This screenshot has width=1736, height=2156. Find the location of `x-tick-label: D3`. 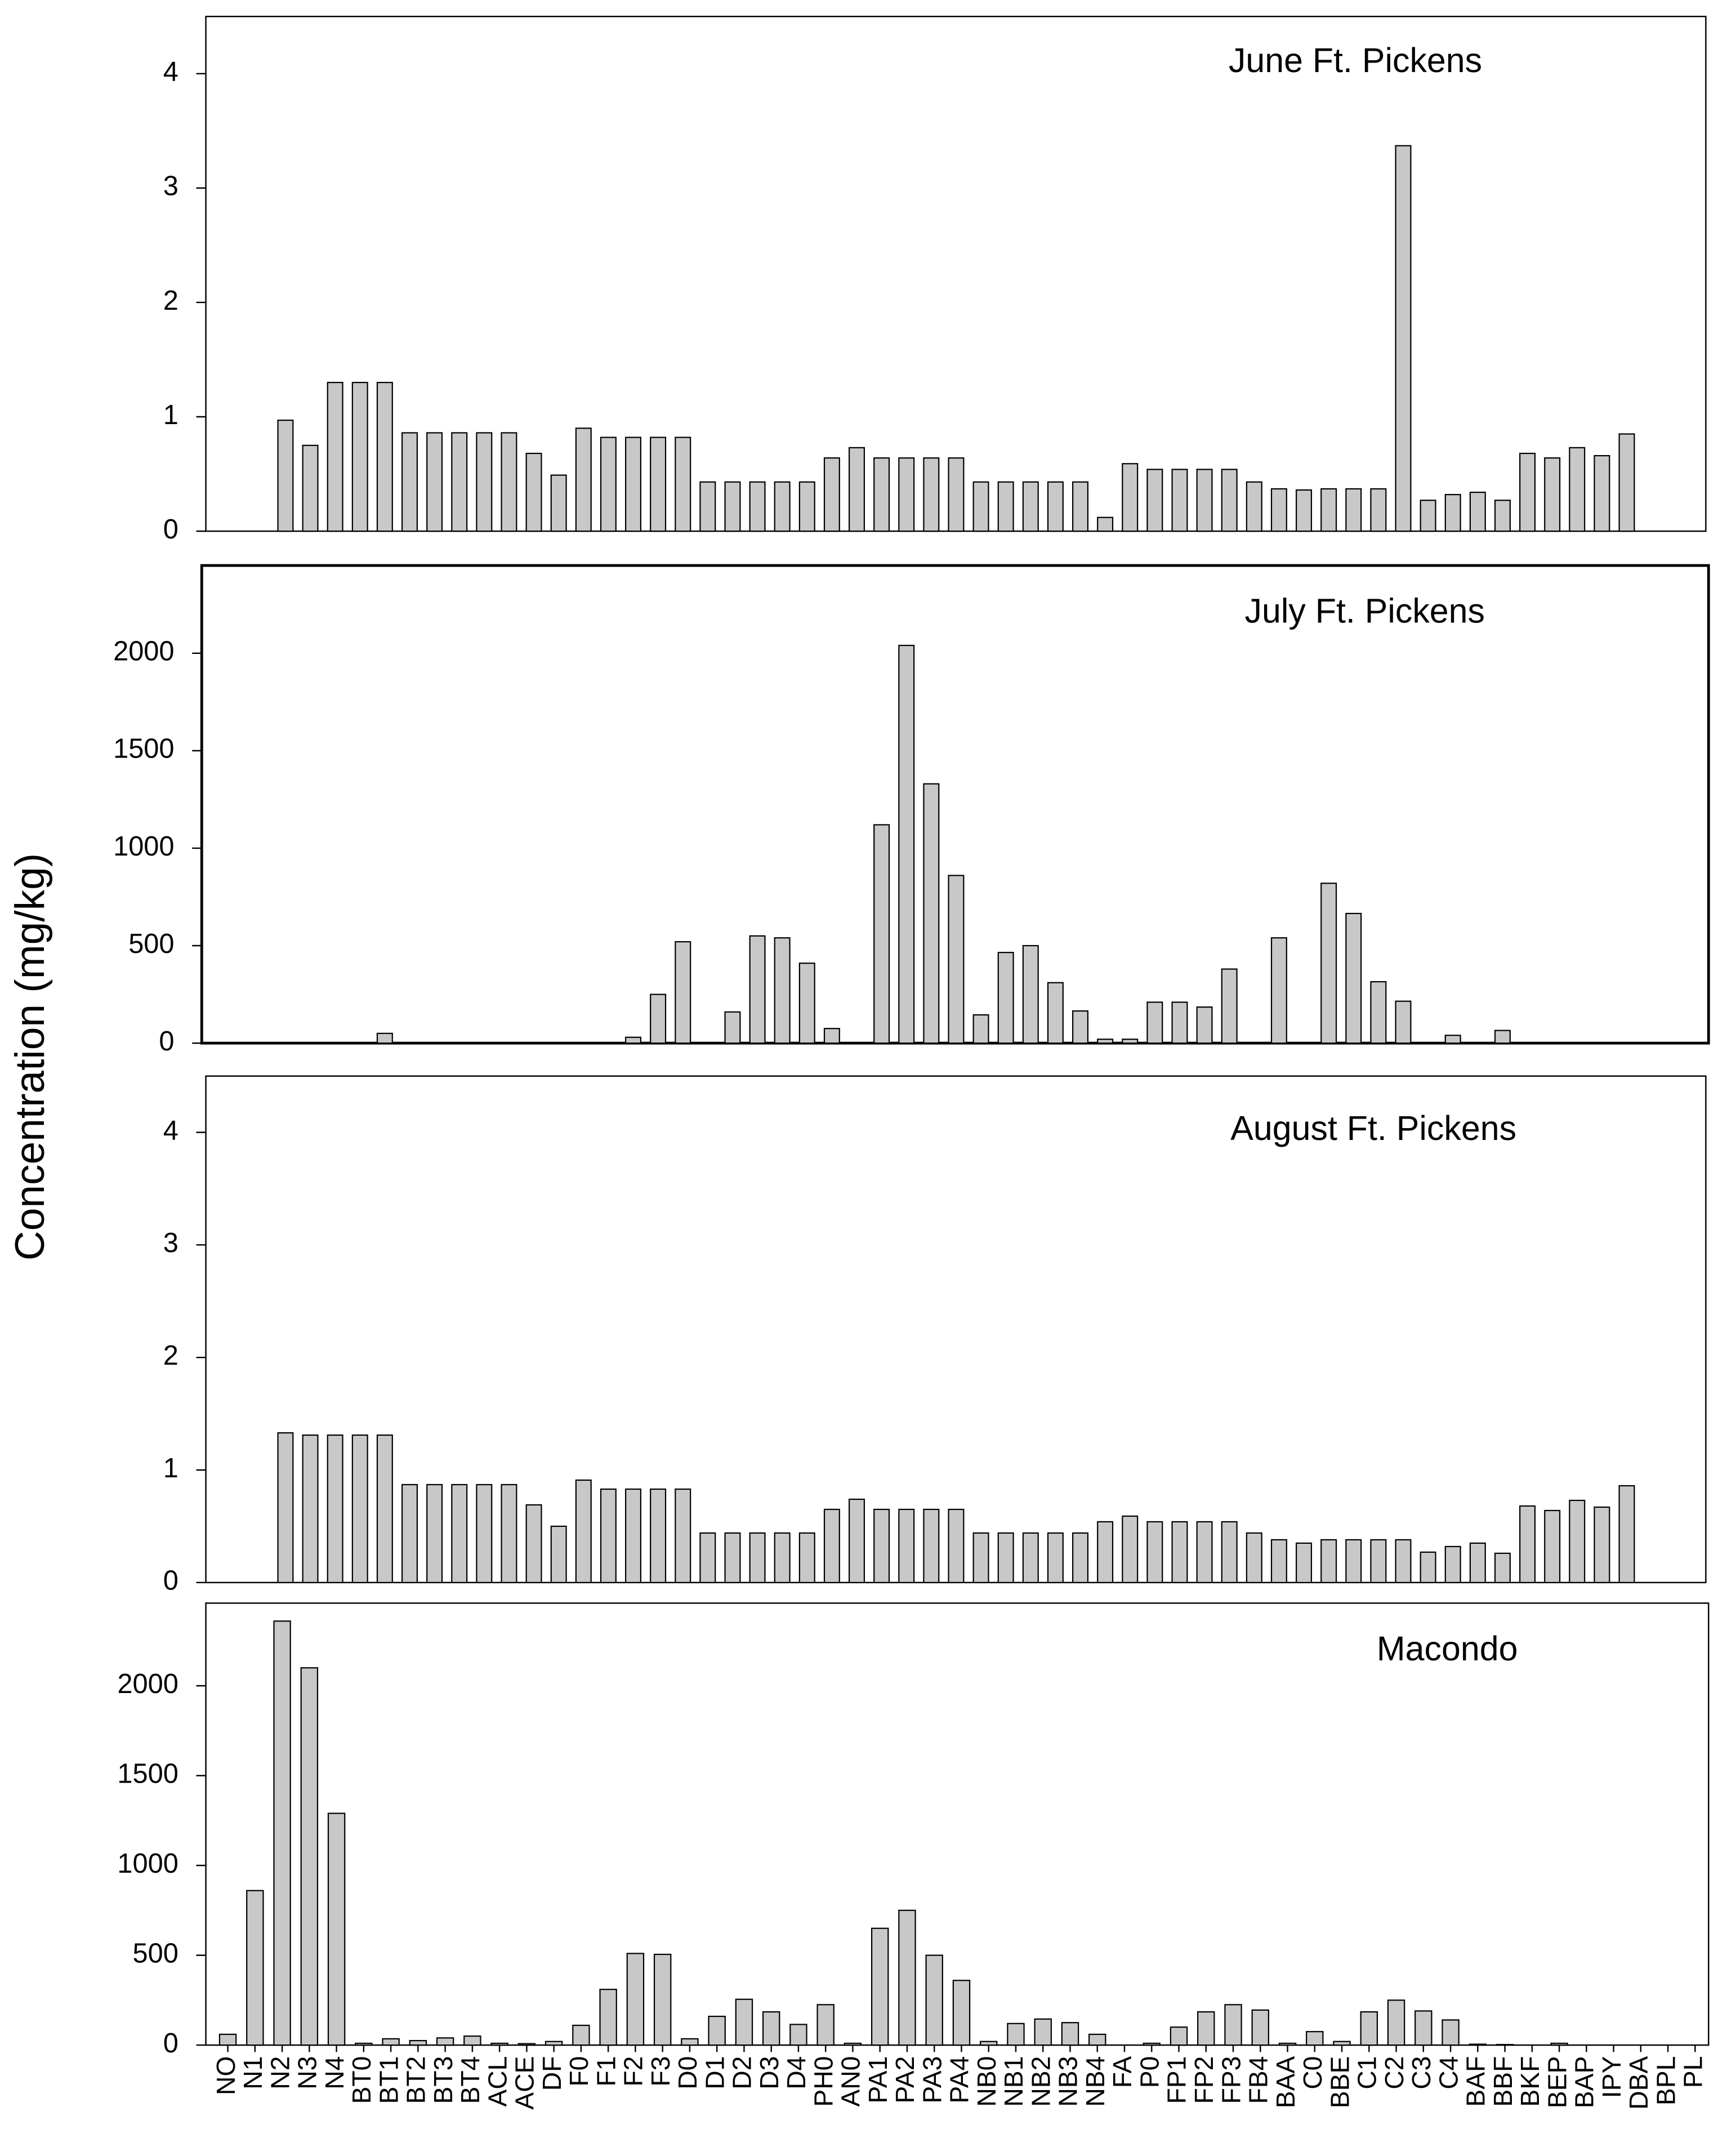

x-tick-label: D3 is located at coordinates (770, 2073).